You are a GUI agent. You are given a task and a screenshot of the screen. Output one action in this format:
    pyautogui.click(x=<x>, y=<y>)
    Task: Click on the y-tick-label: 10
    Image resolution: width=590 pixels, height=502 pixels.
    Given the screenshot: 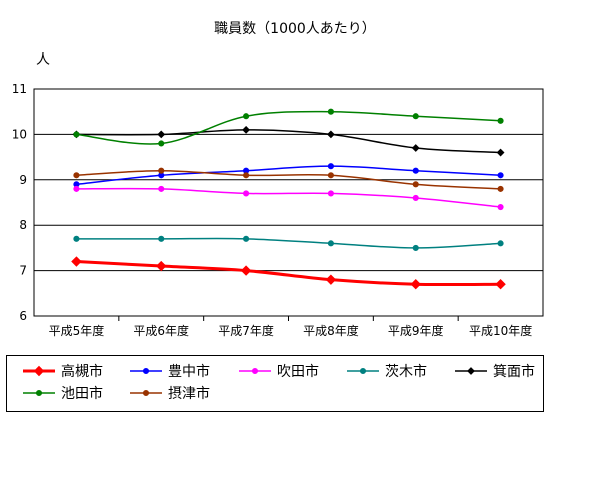 What is the action you would take?
    pyautogui.click(x=19, y=134)
    